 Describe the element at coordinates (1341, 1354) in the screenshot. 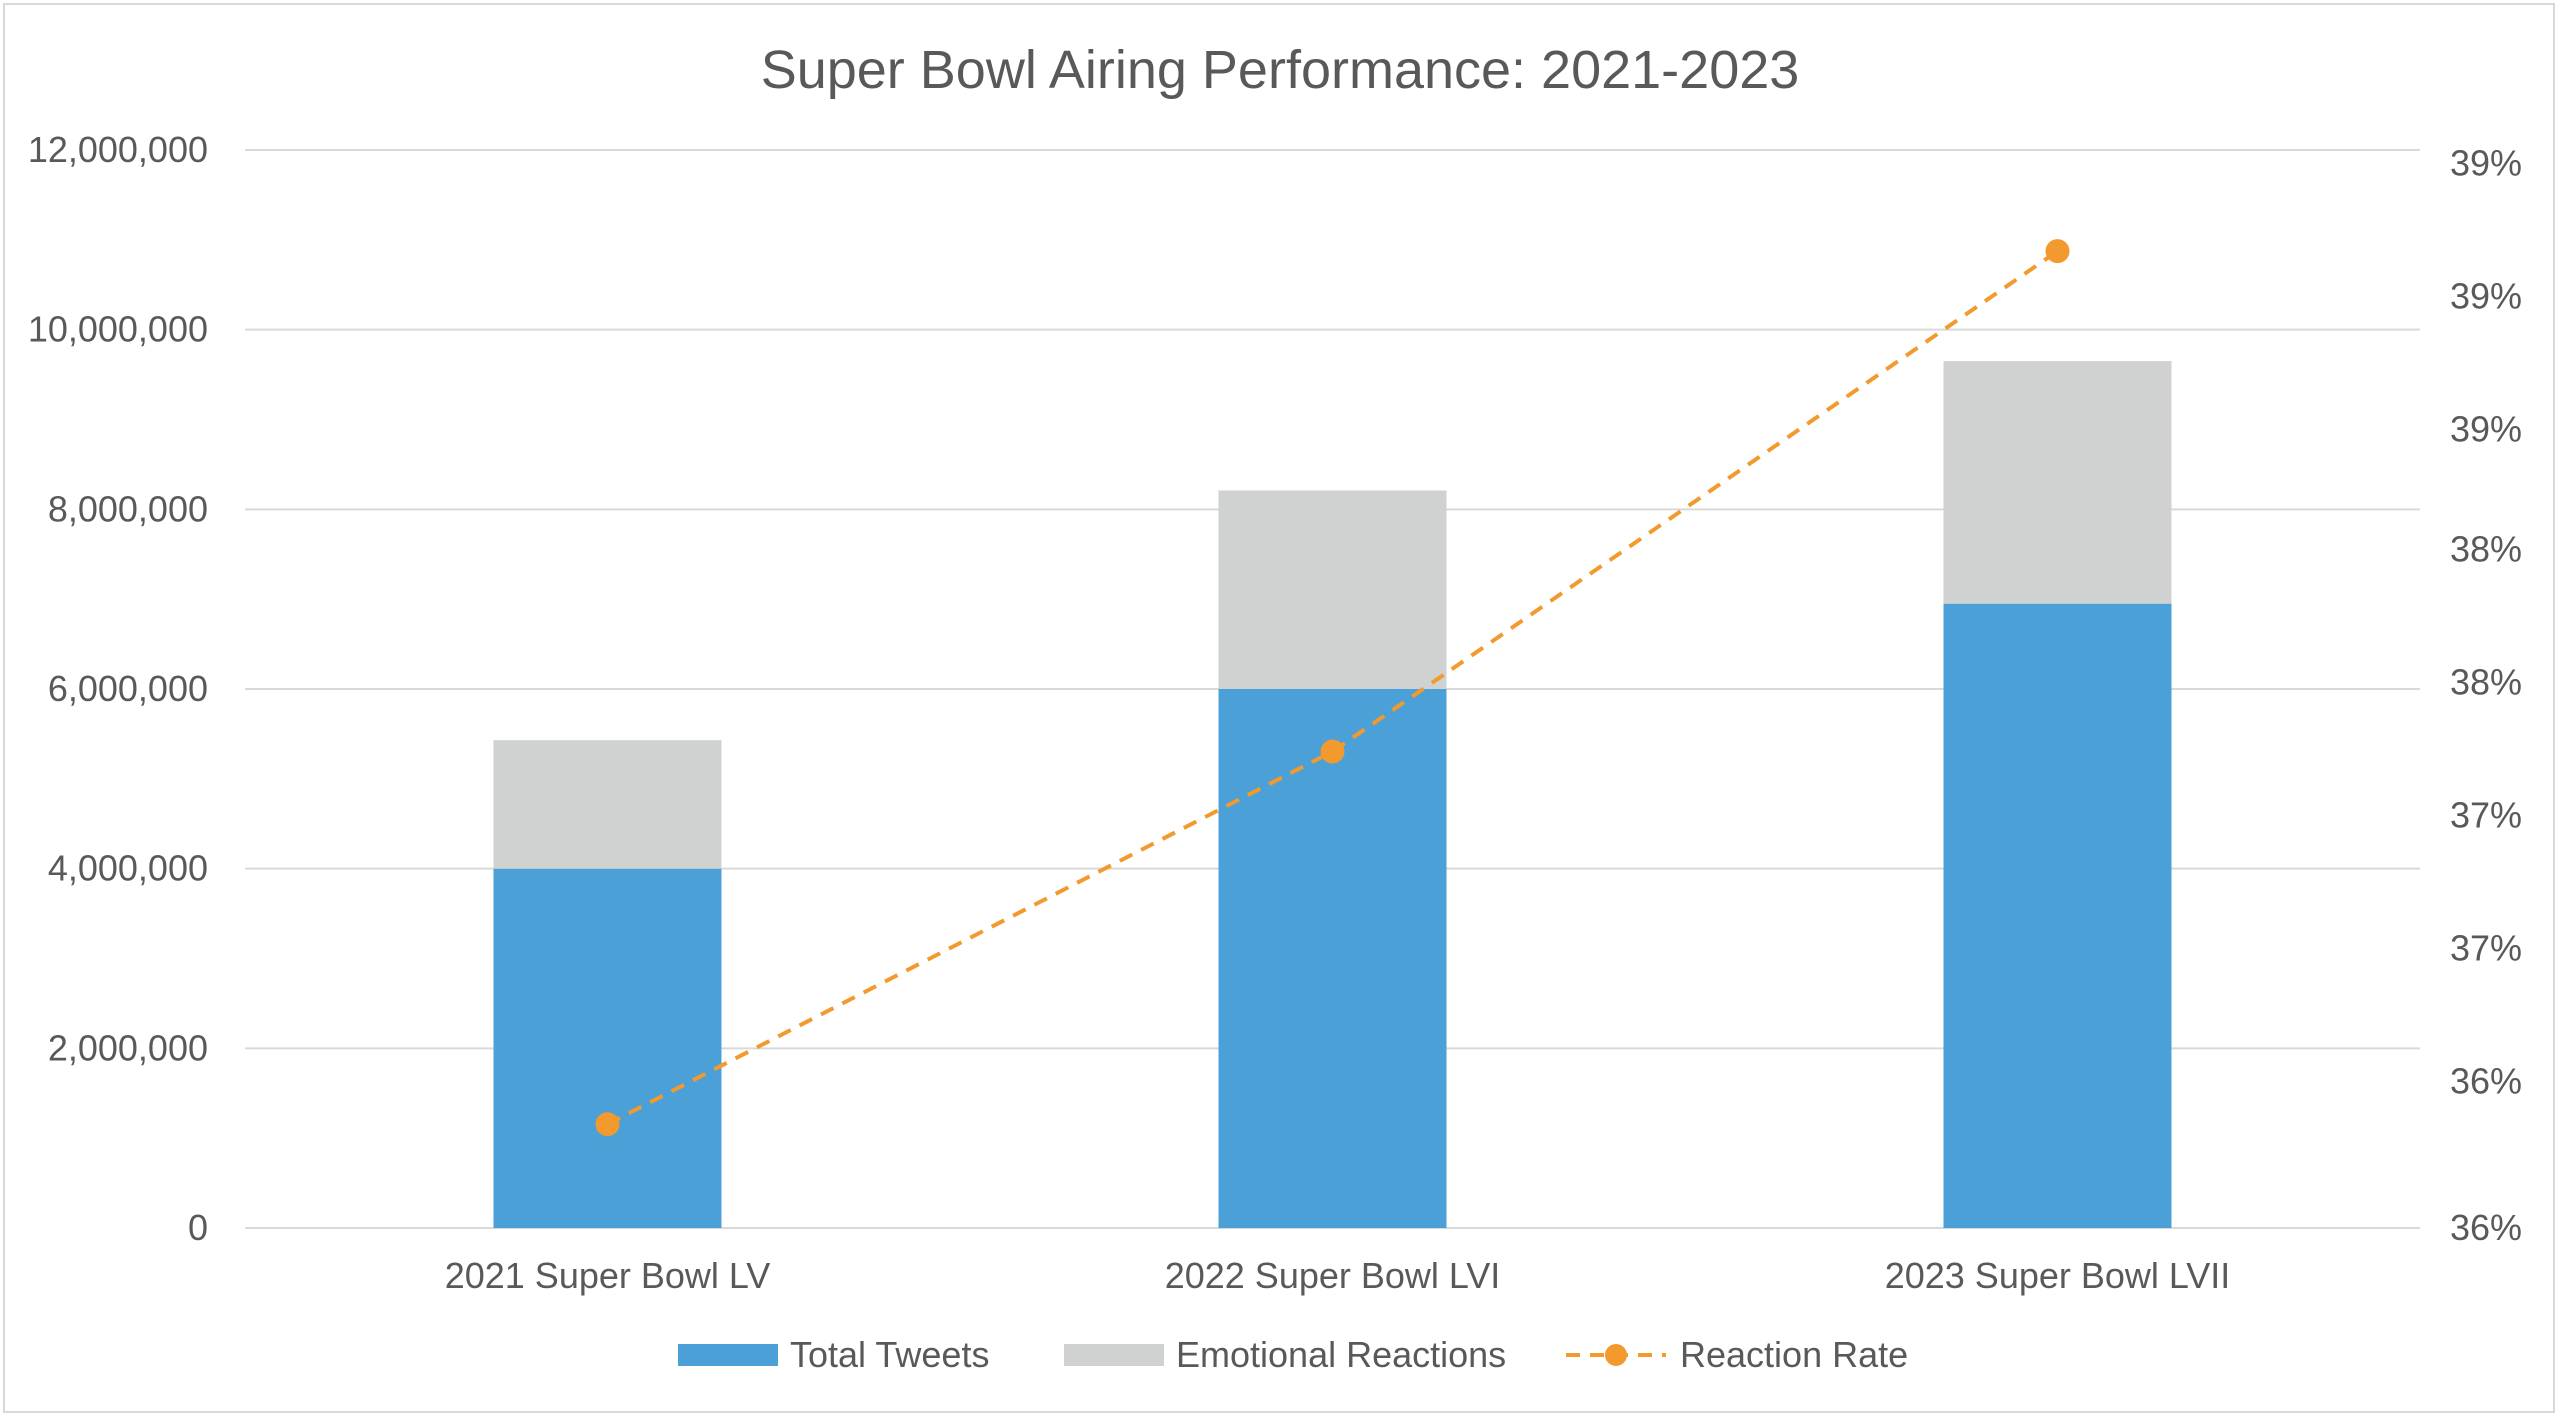

I see `legend-label-emotional-reactions: Emotional Reactions` at that location.